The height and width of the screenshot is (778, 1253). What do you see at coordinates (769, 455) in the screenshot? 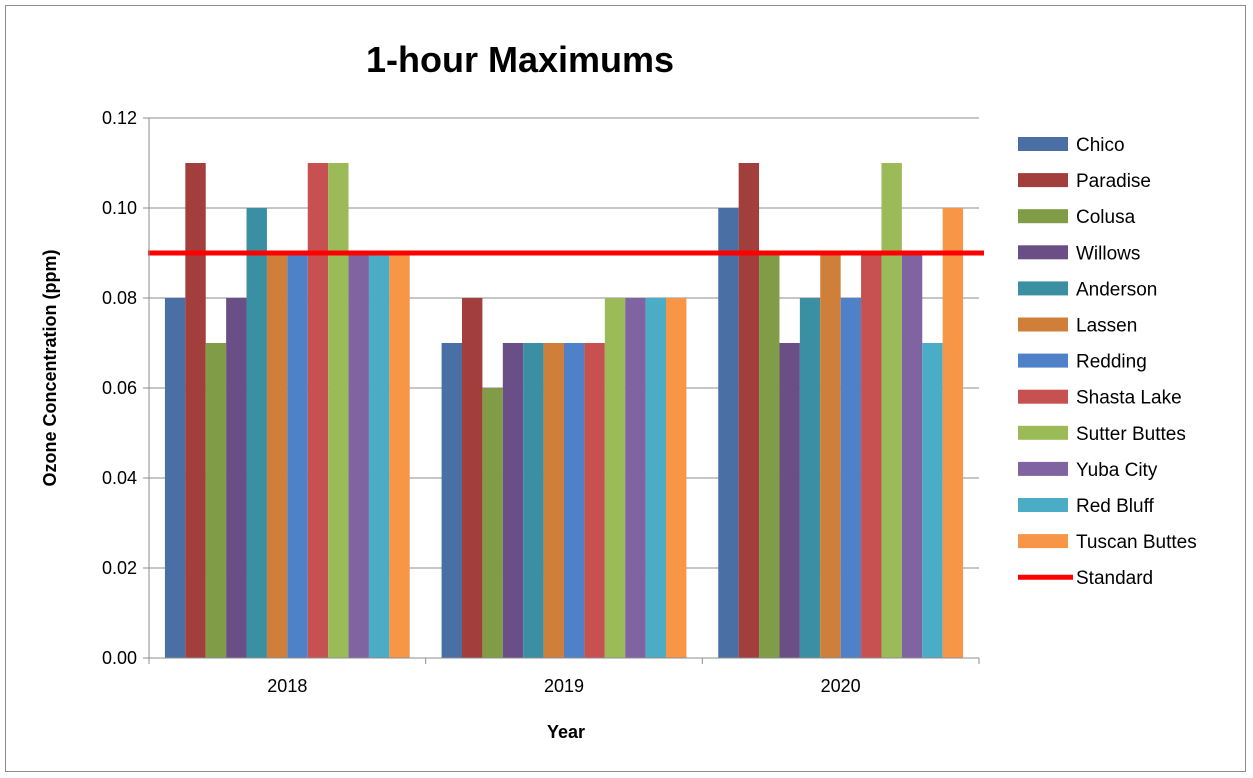
I see `bar-colusa-2020` at bounding box center [769, 455].